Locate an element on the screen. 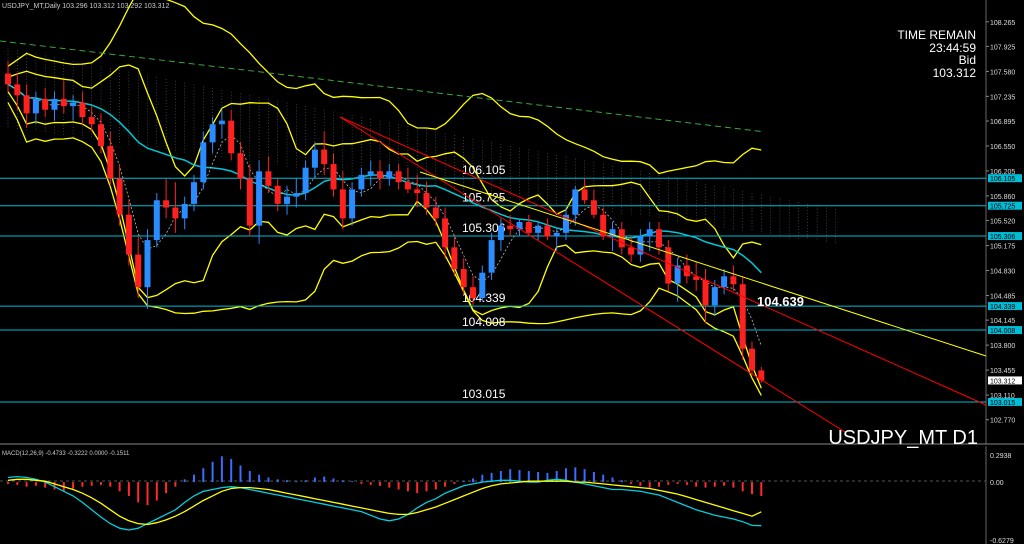 This screenshot has height=544, width=1024. time-remain-label: TIME REMAIN is located at coordinates (936, 35).